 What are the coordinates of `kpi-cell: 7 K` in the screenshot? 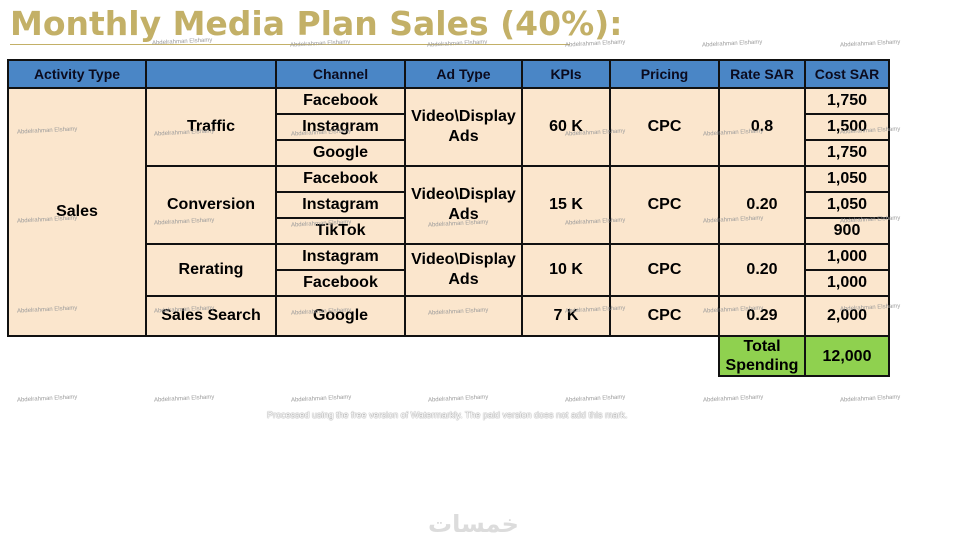 It's located at (566, 316).